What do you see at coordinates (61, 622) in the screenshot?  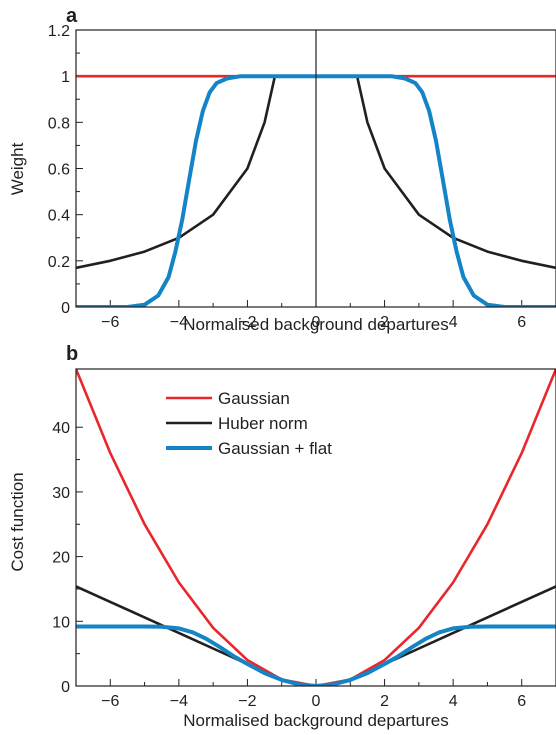 I see `y-tick-label: 10` at bounding box center [61, 622].